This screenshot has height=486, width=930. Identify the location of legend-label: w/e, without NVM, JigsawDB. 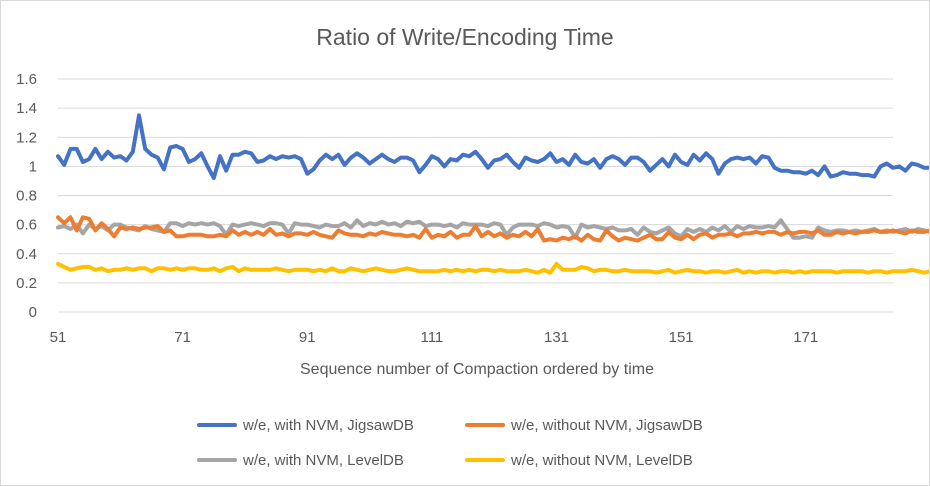
(606, 425).